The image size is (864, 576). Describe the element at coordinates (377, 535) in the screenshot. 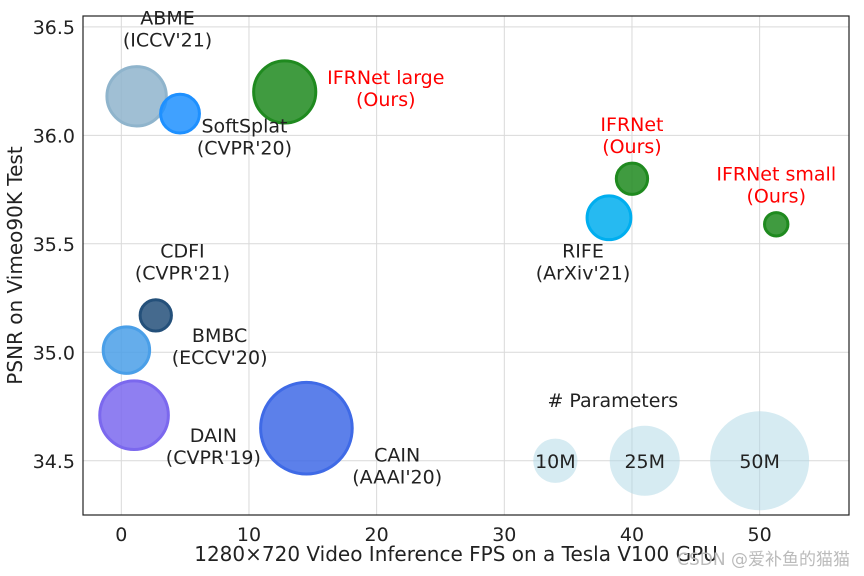

I see `x-tick-label: 20` at that location.